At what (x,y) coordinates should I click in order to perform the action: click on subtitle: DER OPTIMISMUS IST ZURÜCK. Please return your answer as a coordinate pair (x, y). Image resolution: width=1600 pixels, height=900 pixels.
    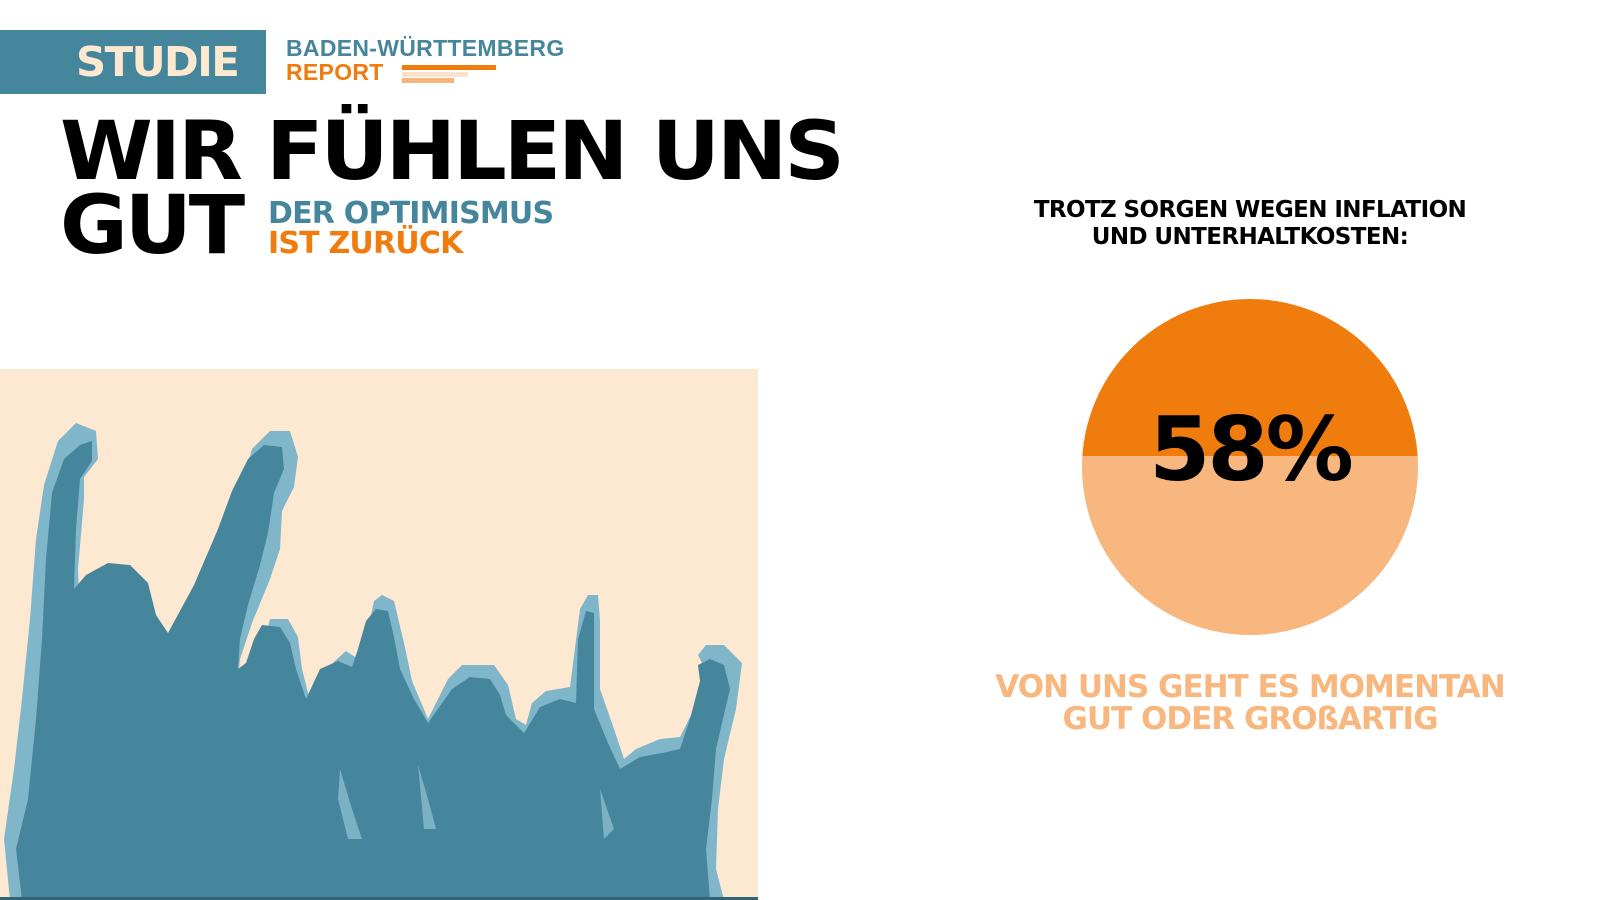
    Looking at the image, I should click on (411, 228).